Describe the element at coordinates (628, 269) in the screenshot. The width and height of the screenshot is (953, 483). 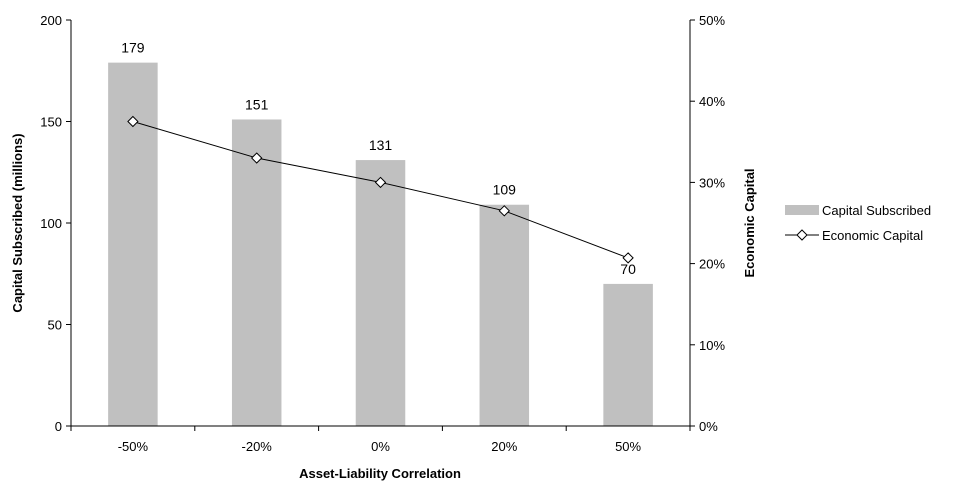
I see `bar-data-label: 70` at that location.